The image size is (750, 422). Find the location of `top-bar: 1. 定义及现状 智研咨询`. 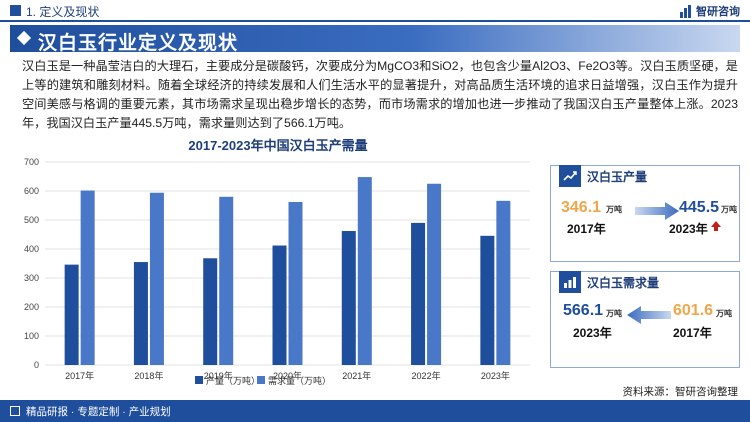

top-bar: 1. 定义及现状 智研咨询 is located at coordinates (375, 11).